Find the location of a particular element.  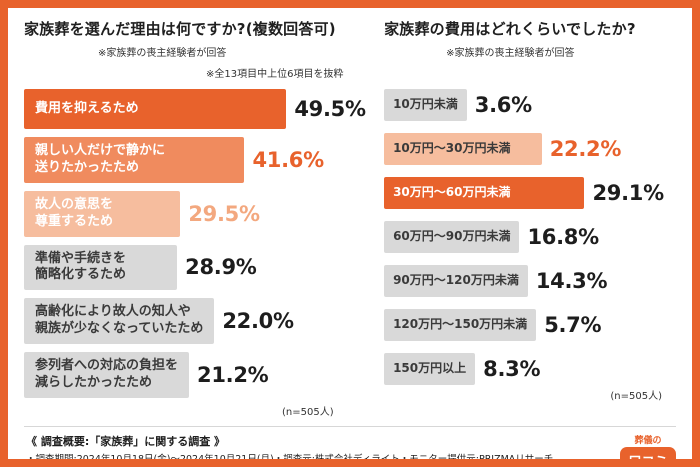

bar: 親しい人だけで静かに 送りたかったため is located at coordinates (134, 160).